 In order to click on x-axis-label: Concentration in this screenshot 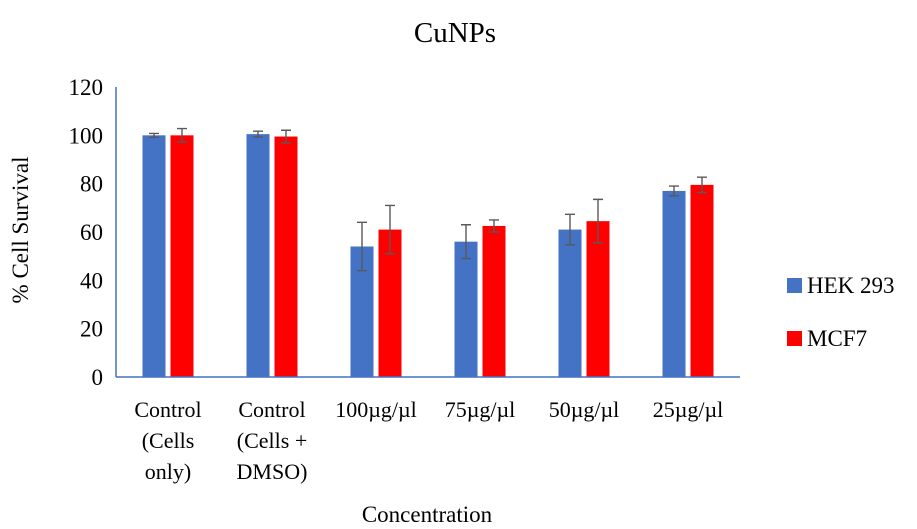, I will do `click(427, 514)`.